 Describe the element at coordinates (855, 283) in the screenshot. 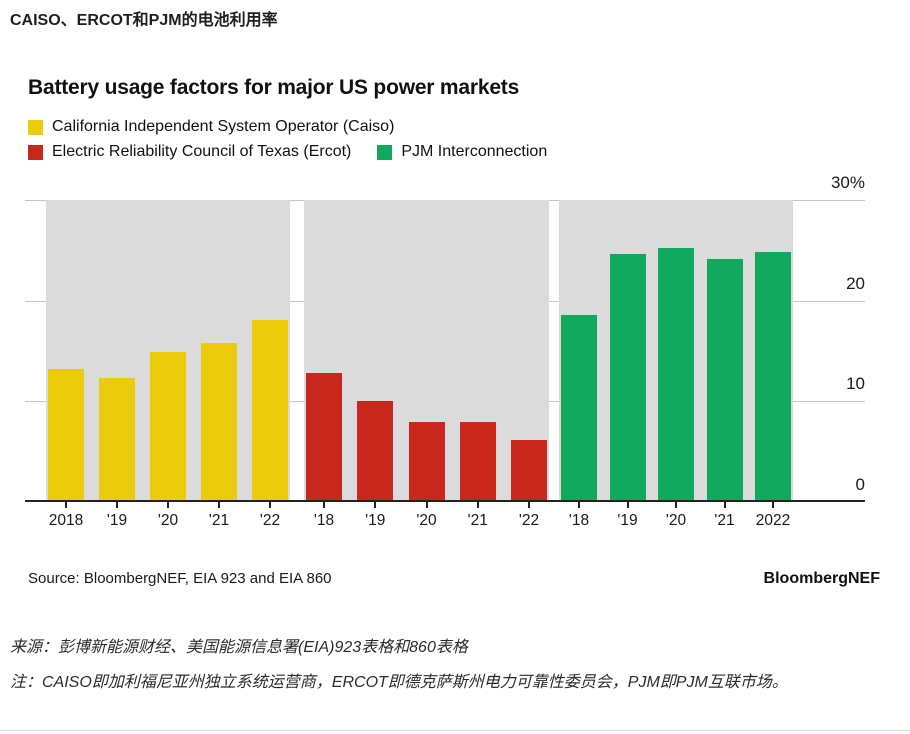

I see `y-axis-tick-label-20: 20` at that location.